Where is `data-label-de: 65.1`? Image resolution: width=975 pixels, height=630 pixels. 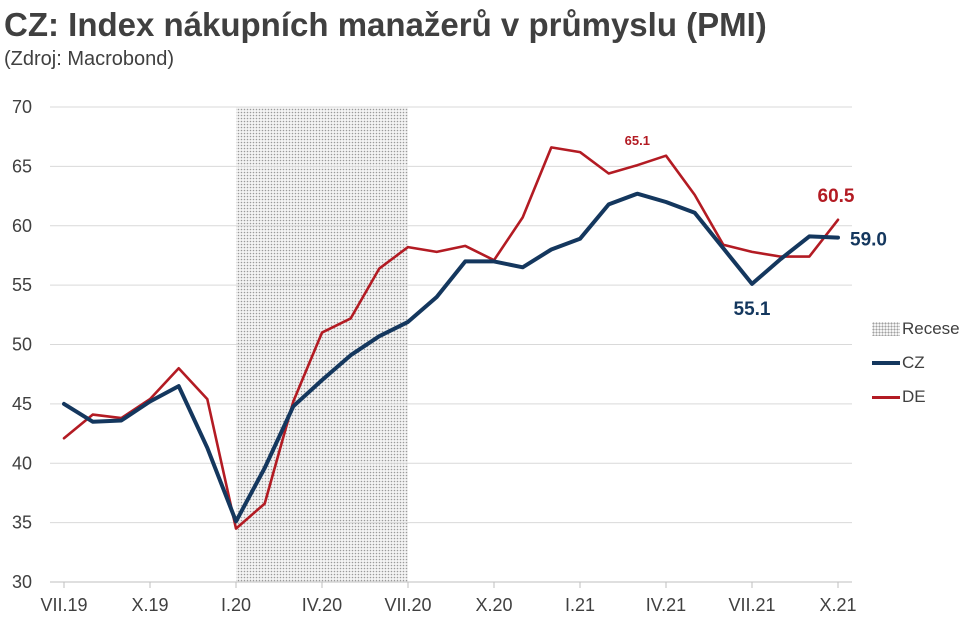 data-label-de: 65.1 is located at coordinates (637, 140).